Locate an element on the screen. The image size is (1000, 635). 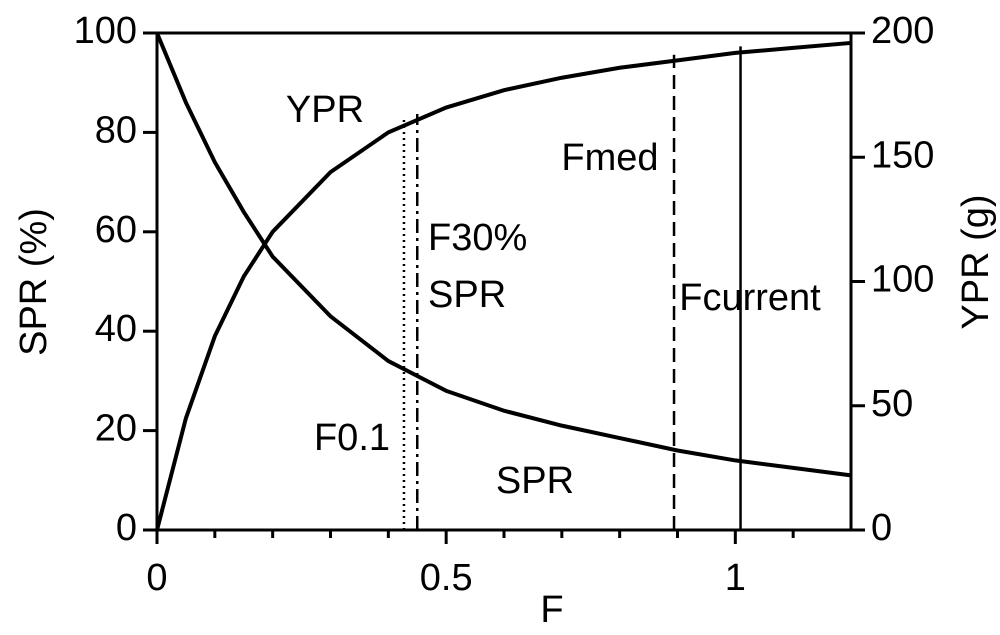
y2-tick-label: 50 is located at coordinates (892, 404).